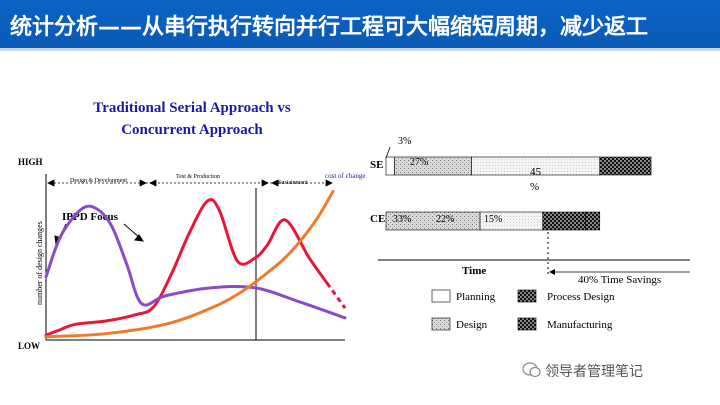  I want to click on right-chart-bars, so click(518, 193).